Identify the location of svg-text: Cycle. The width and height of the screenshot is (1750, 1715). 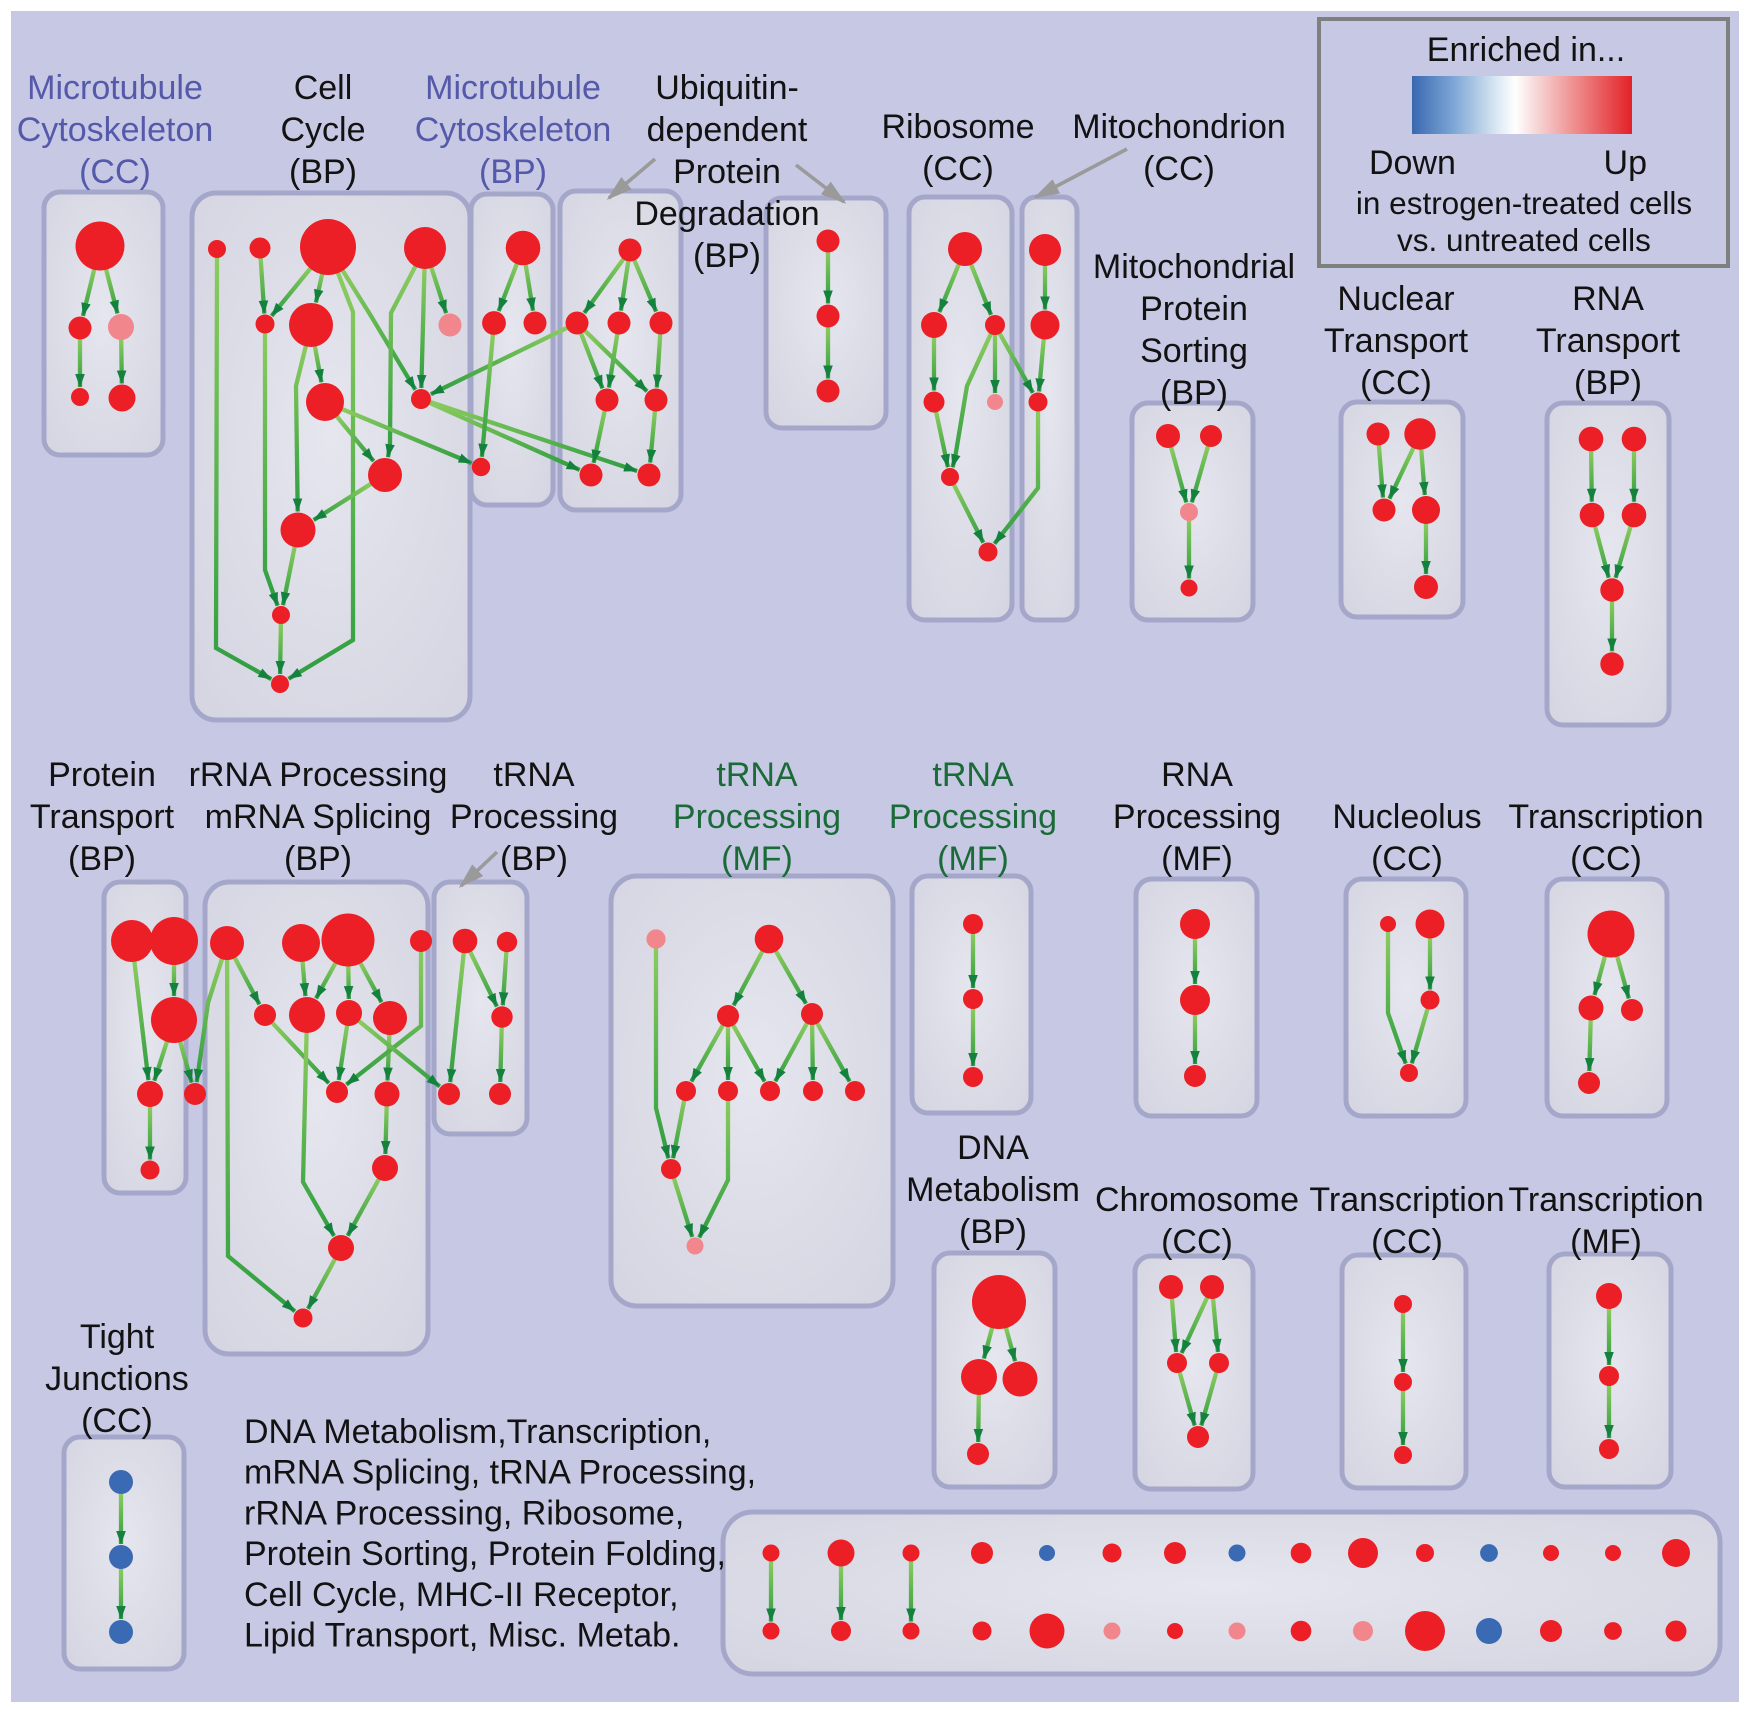
(322, 130).